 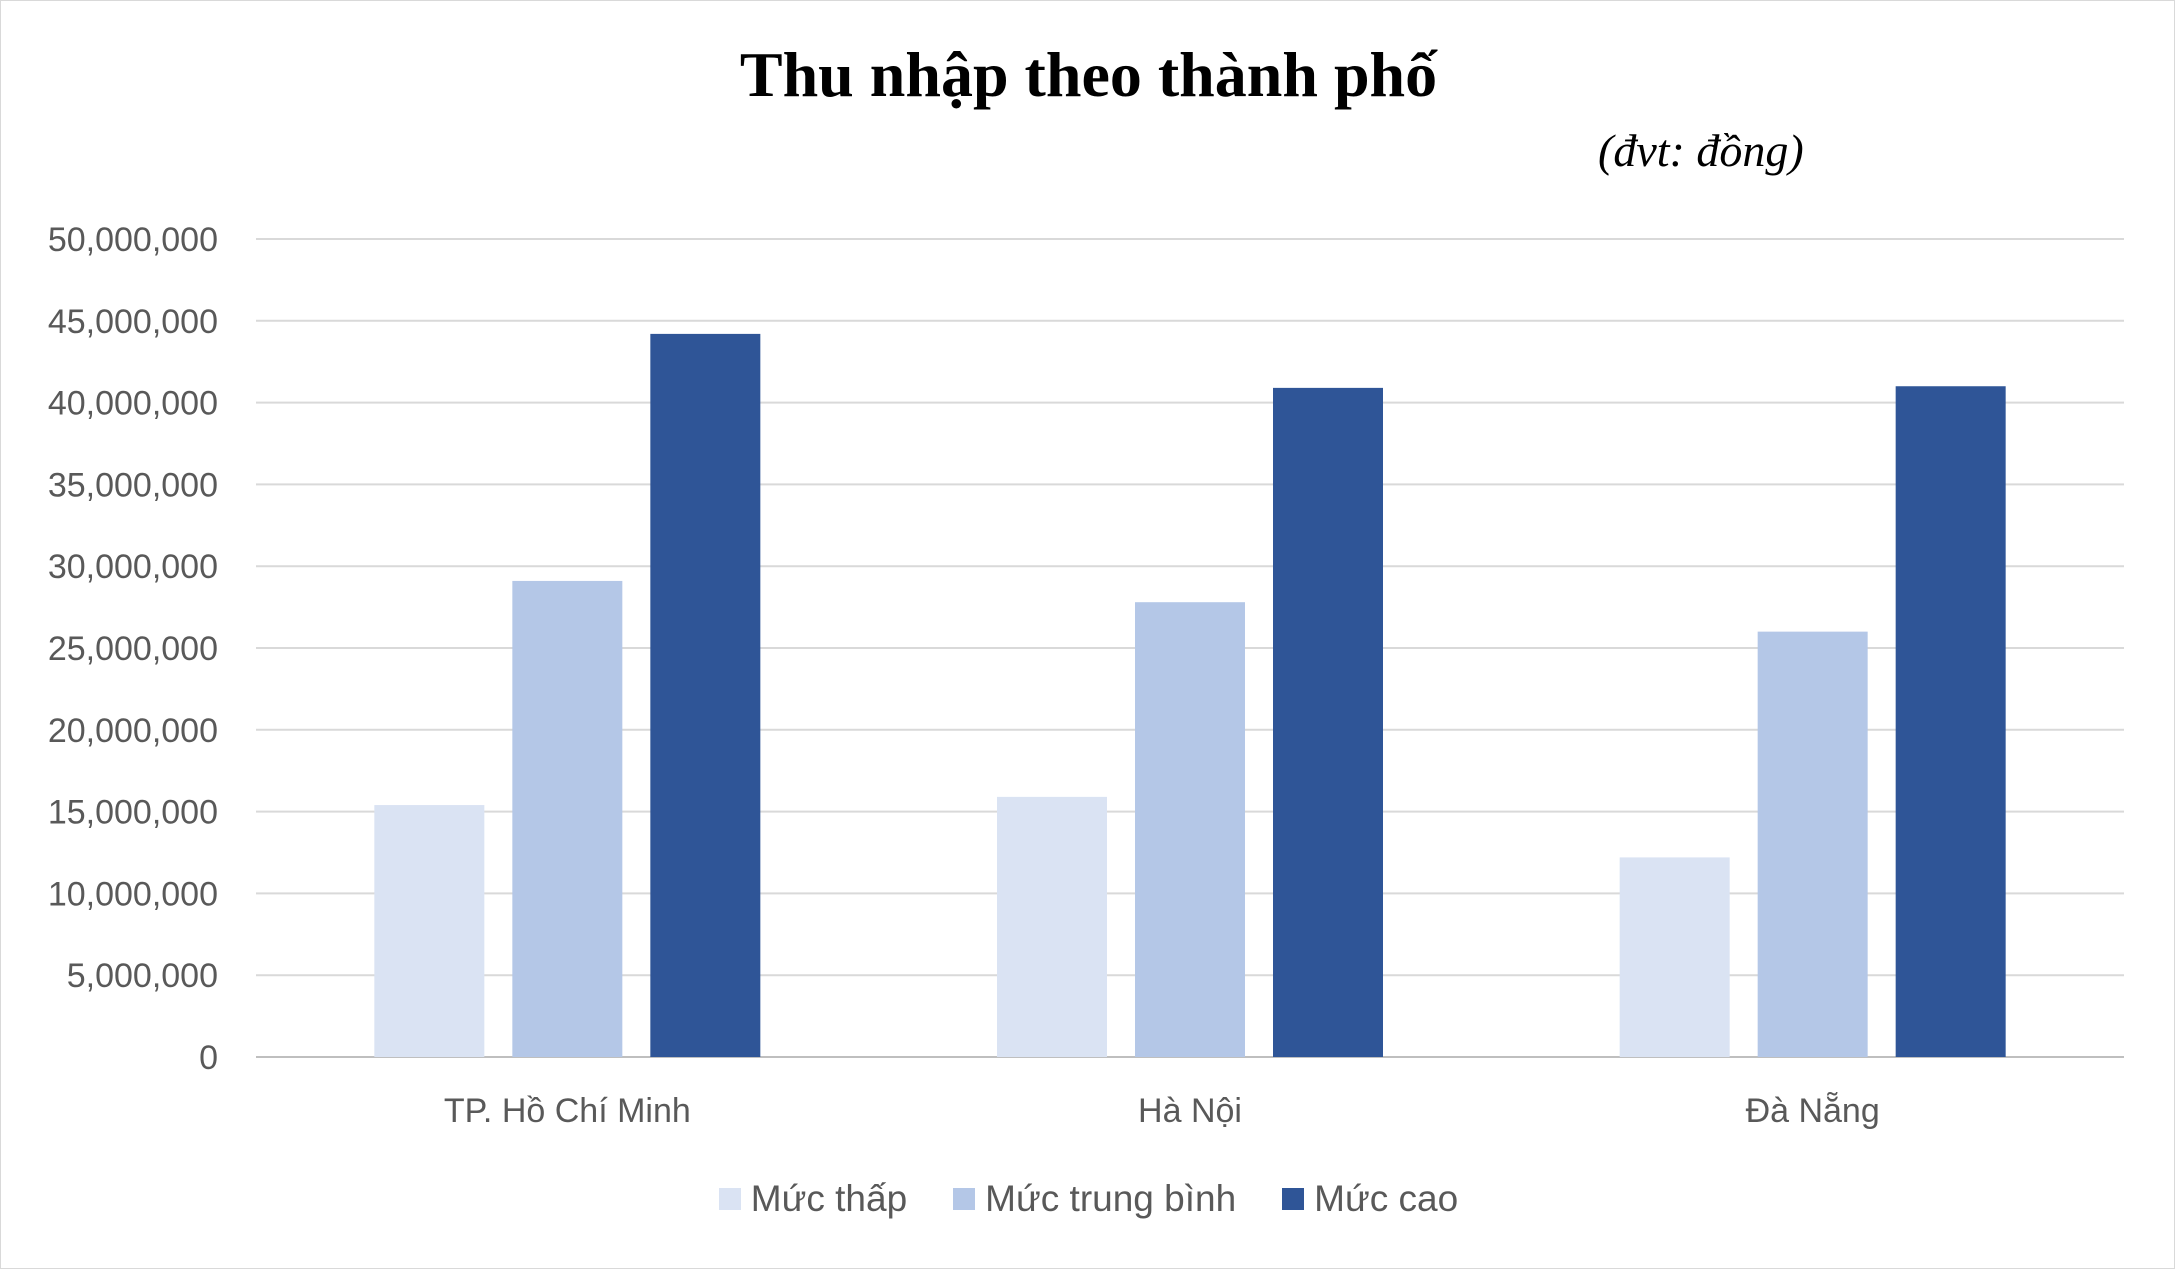 What do you see at coordinates (133, 567) in the screenshot?
I see `y-tick-label: 30,000,000` at bounding box center [133, 567].